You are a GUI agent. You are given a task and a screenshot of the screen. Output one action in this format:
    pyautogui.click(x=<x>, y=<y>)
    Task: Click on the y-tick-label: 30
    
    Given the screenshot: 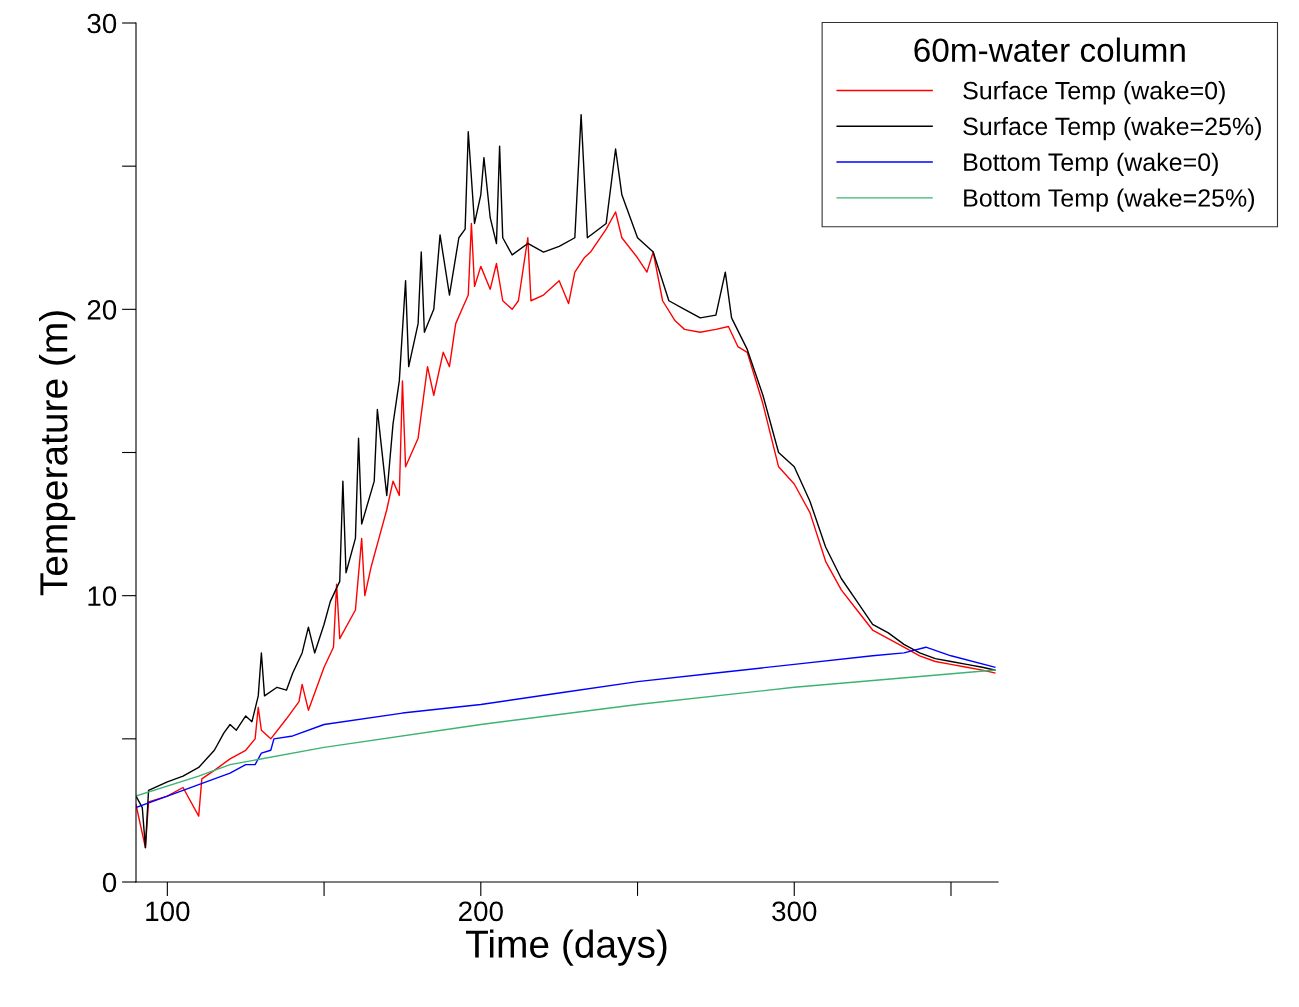 What is the action you would take?
    pyautogui.click(x=102, y=23)
    